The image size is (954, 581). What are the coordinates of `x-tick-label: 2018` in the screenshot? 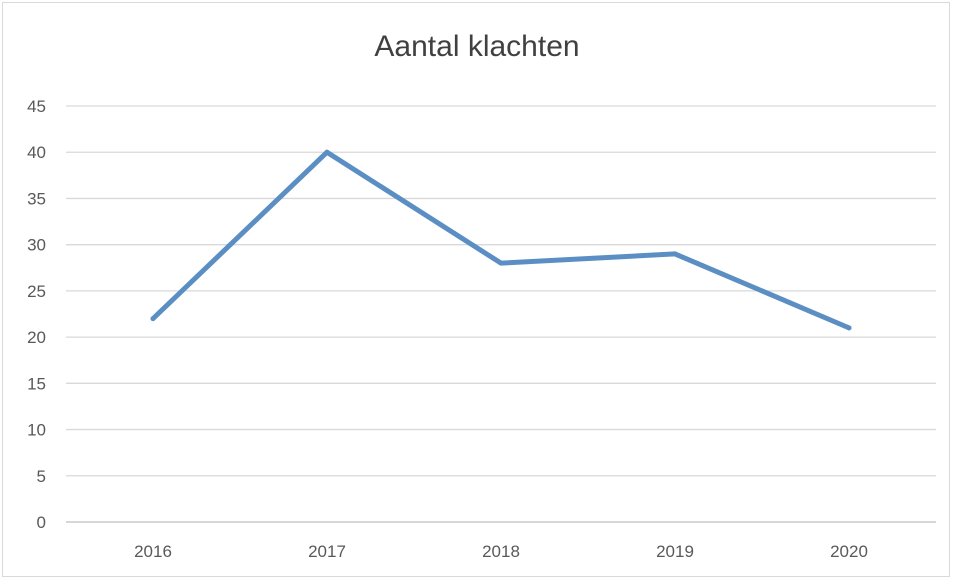 It's located at (501, 551).